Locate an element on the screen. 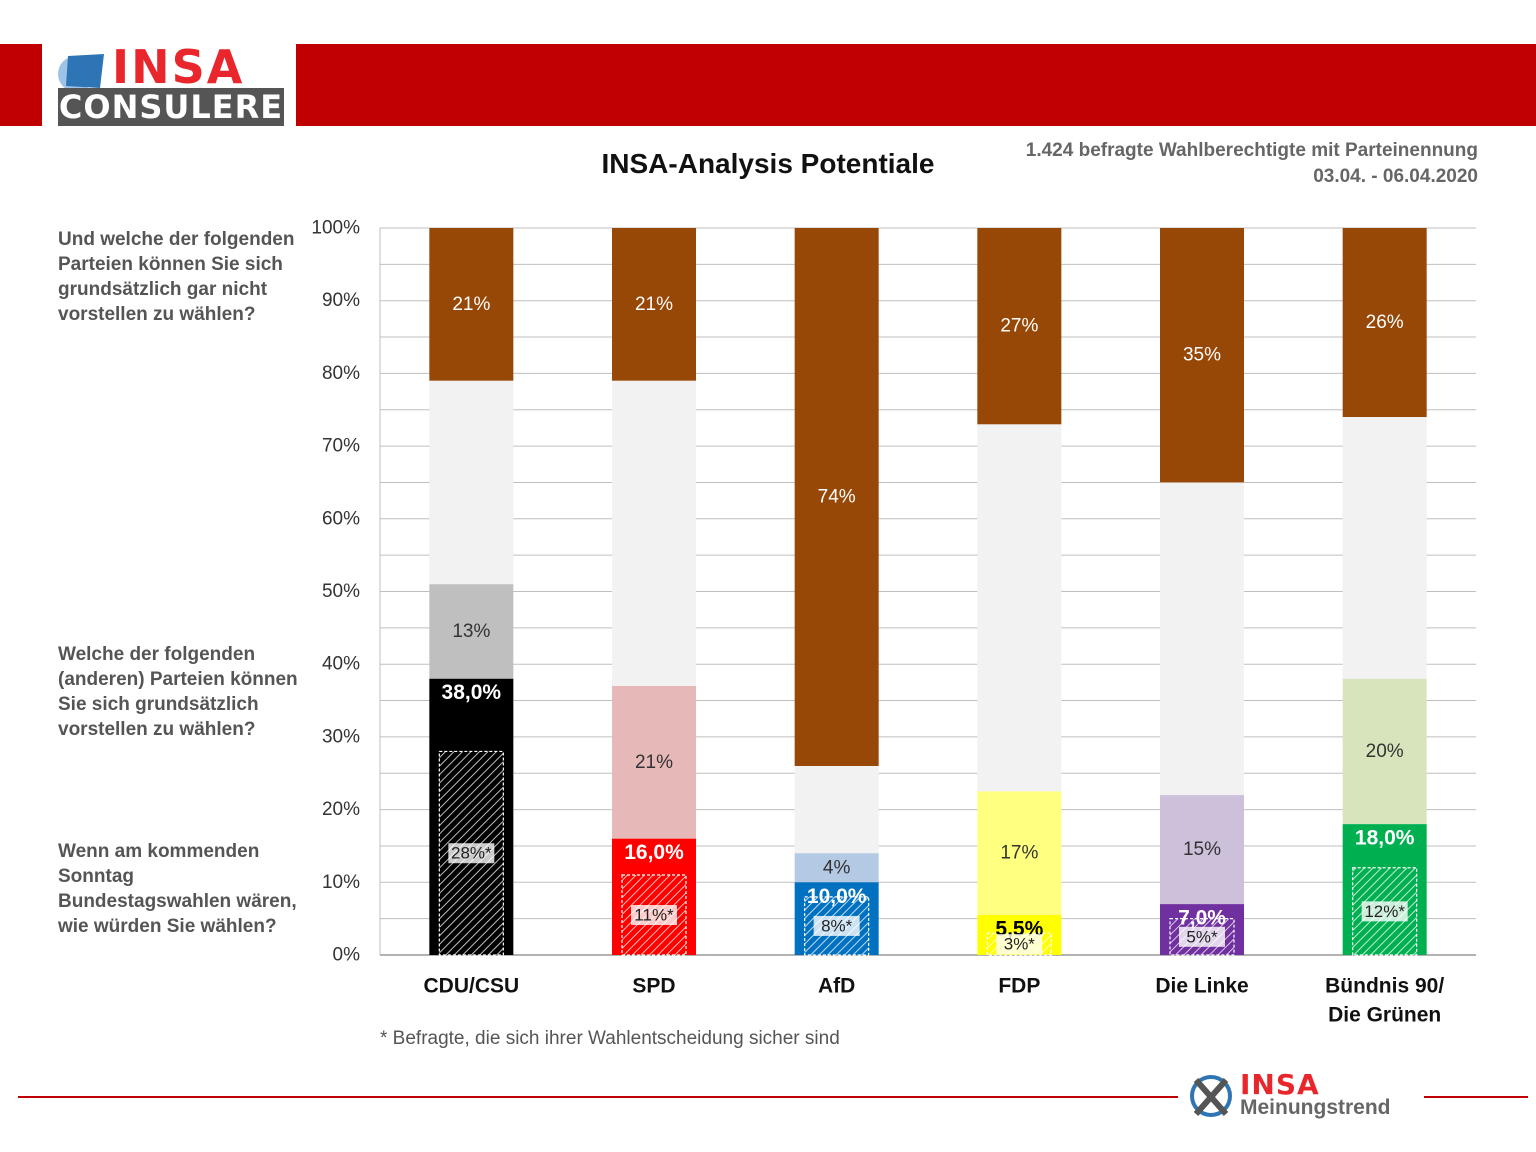  chart-title: INSA-Analysis Potentiale is located at coordinates (768, 163).